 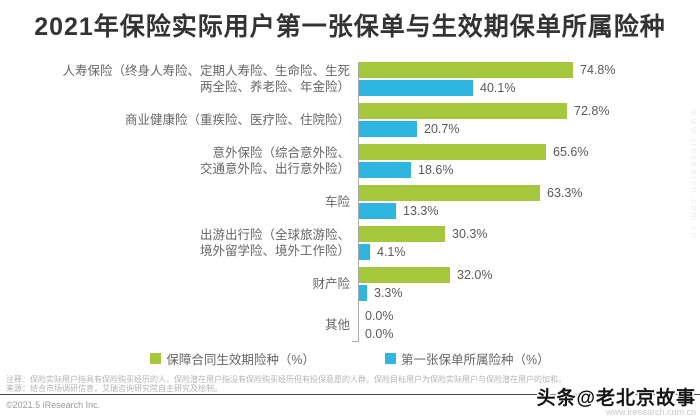 What do you see at coordinates (189, 202) in the screenshot?
I see `category-label: 车险` at bounding box center [189, 202].